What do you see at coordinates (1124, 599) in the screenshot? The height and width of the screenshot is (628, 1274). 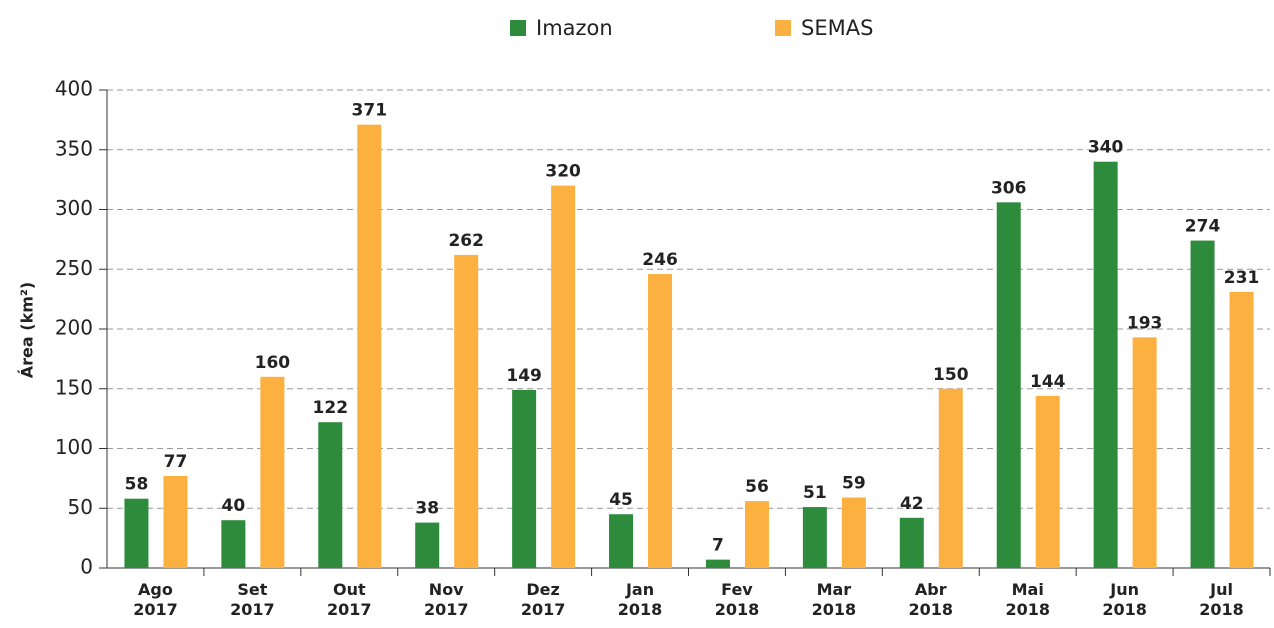 I see `x-tick-label: Jun 2018` at bounding box center [1124, 599].